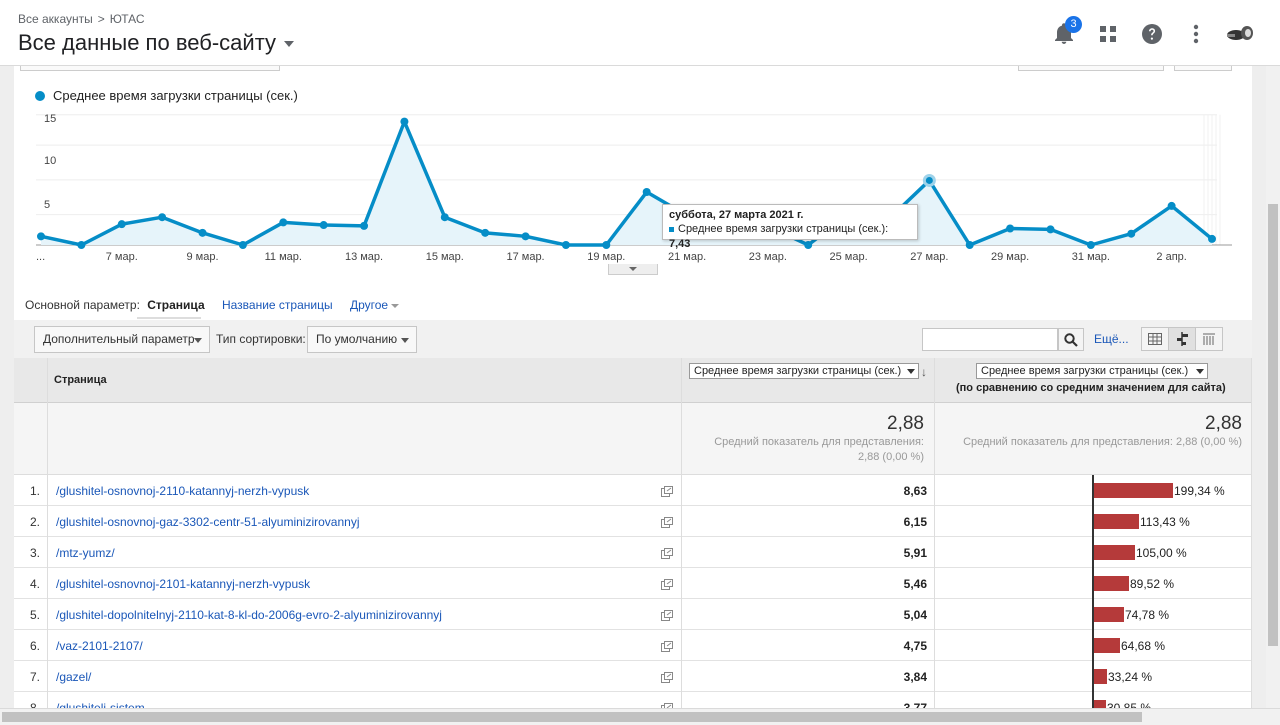  Describe the element at coordinates (905, 423) in the screenshot. I see `total-value: 2,88` at that location.